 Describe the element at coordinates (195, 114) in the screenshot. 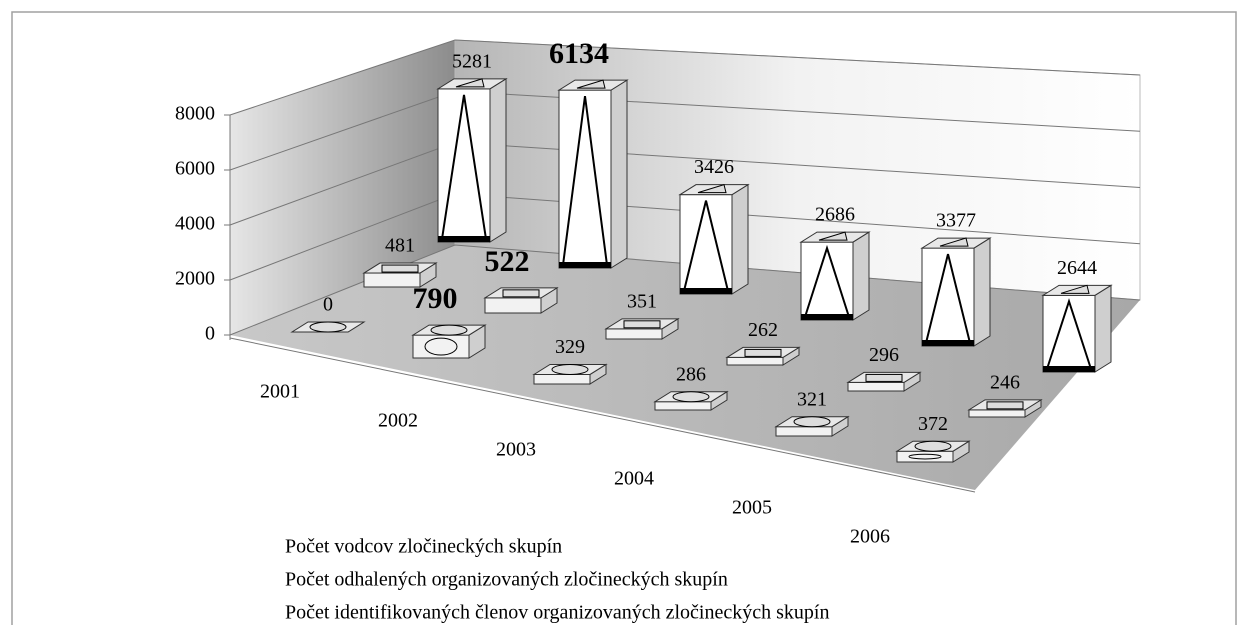

I see `y-tick-label: 8000` at that location.